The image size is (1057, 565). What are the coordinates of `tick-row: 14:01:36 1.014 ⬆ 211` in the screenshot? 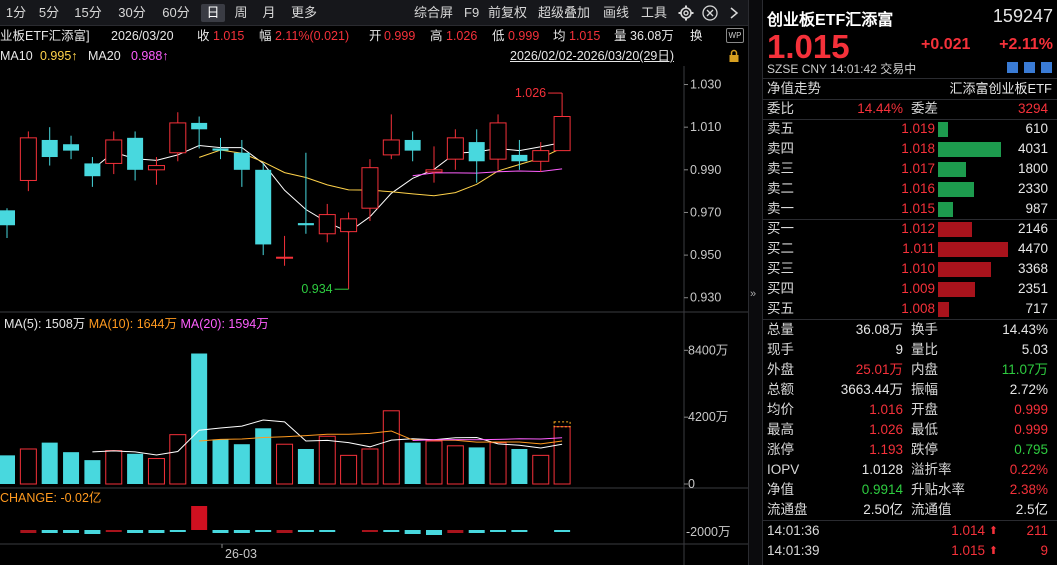 It's located at (910, 531).